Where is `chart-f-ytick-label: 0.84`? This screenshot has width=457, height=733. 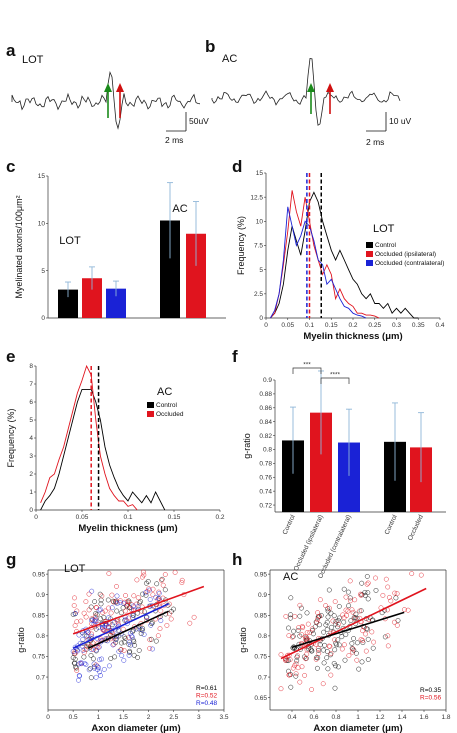 chart-f-ytick-label: 0.84 is located at coordinates (265, 422).